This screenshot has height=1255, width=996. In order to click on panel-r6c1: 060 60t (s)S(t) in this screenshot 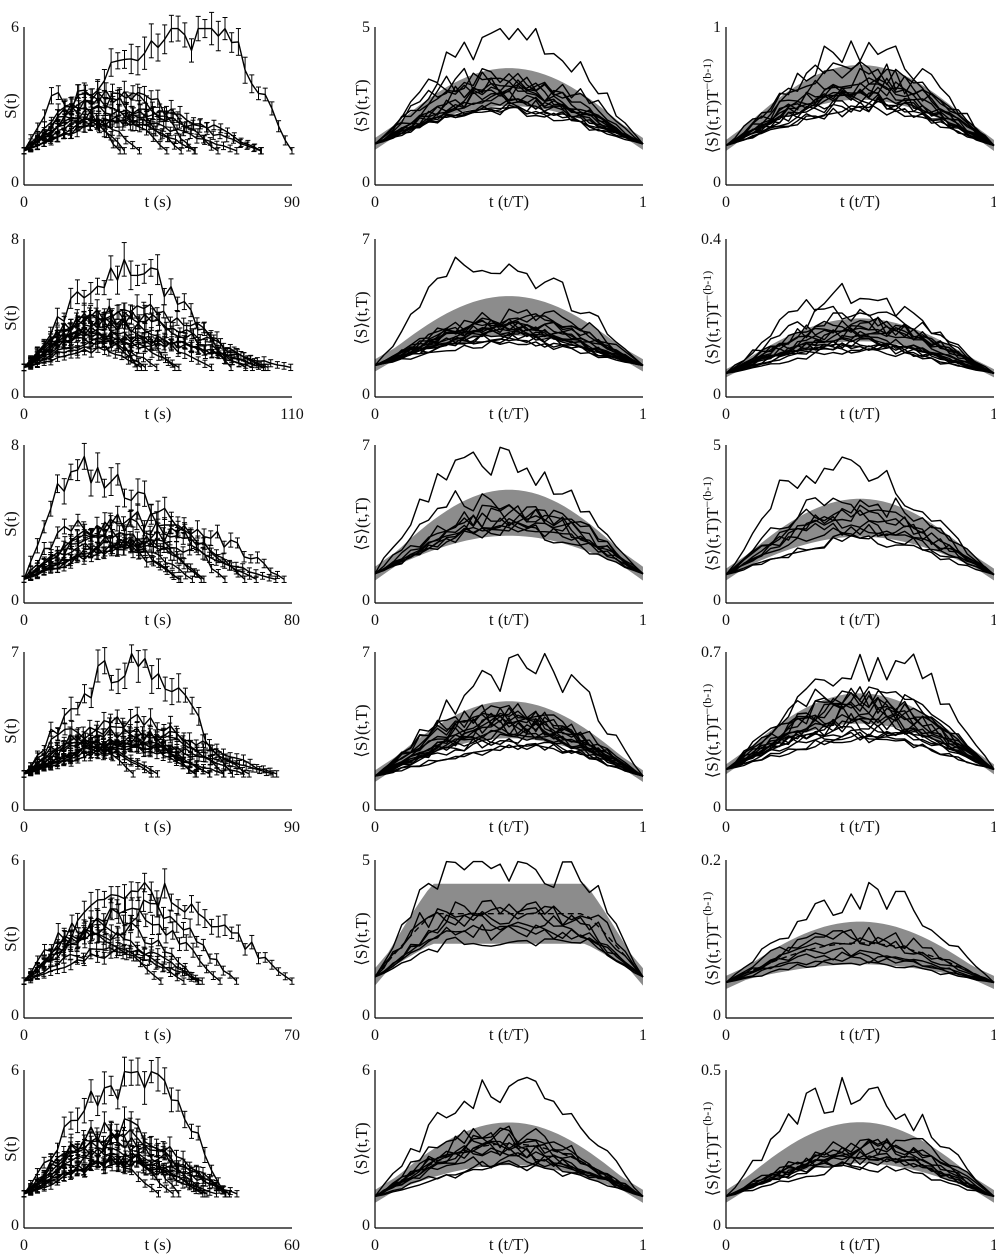, I will do `click(150, 1155)`.